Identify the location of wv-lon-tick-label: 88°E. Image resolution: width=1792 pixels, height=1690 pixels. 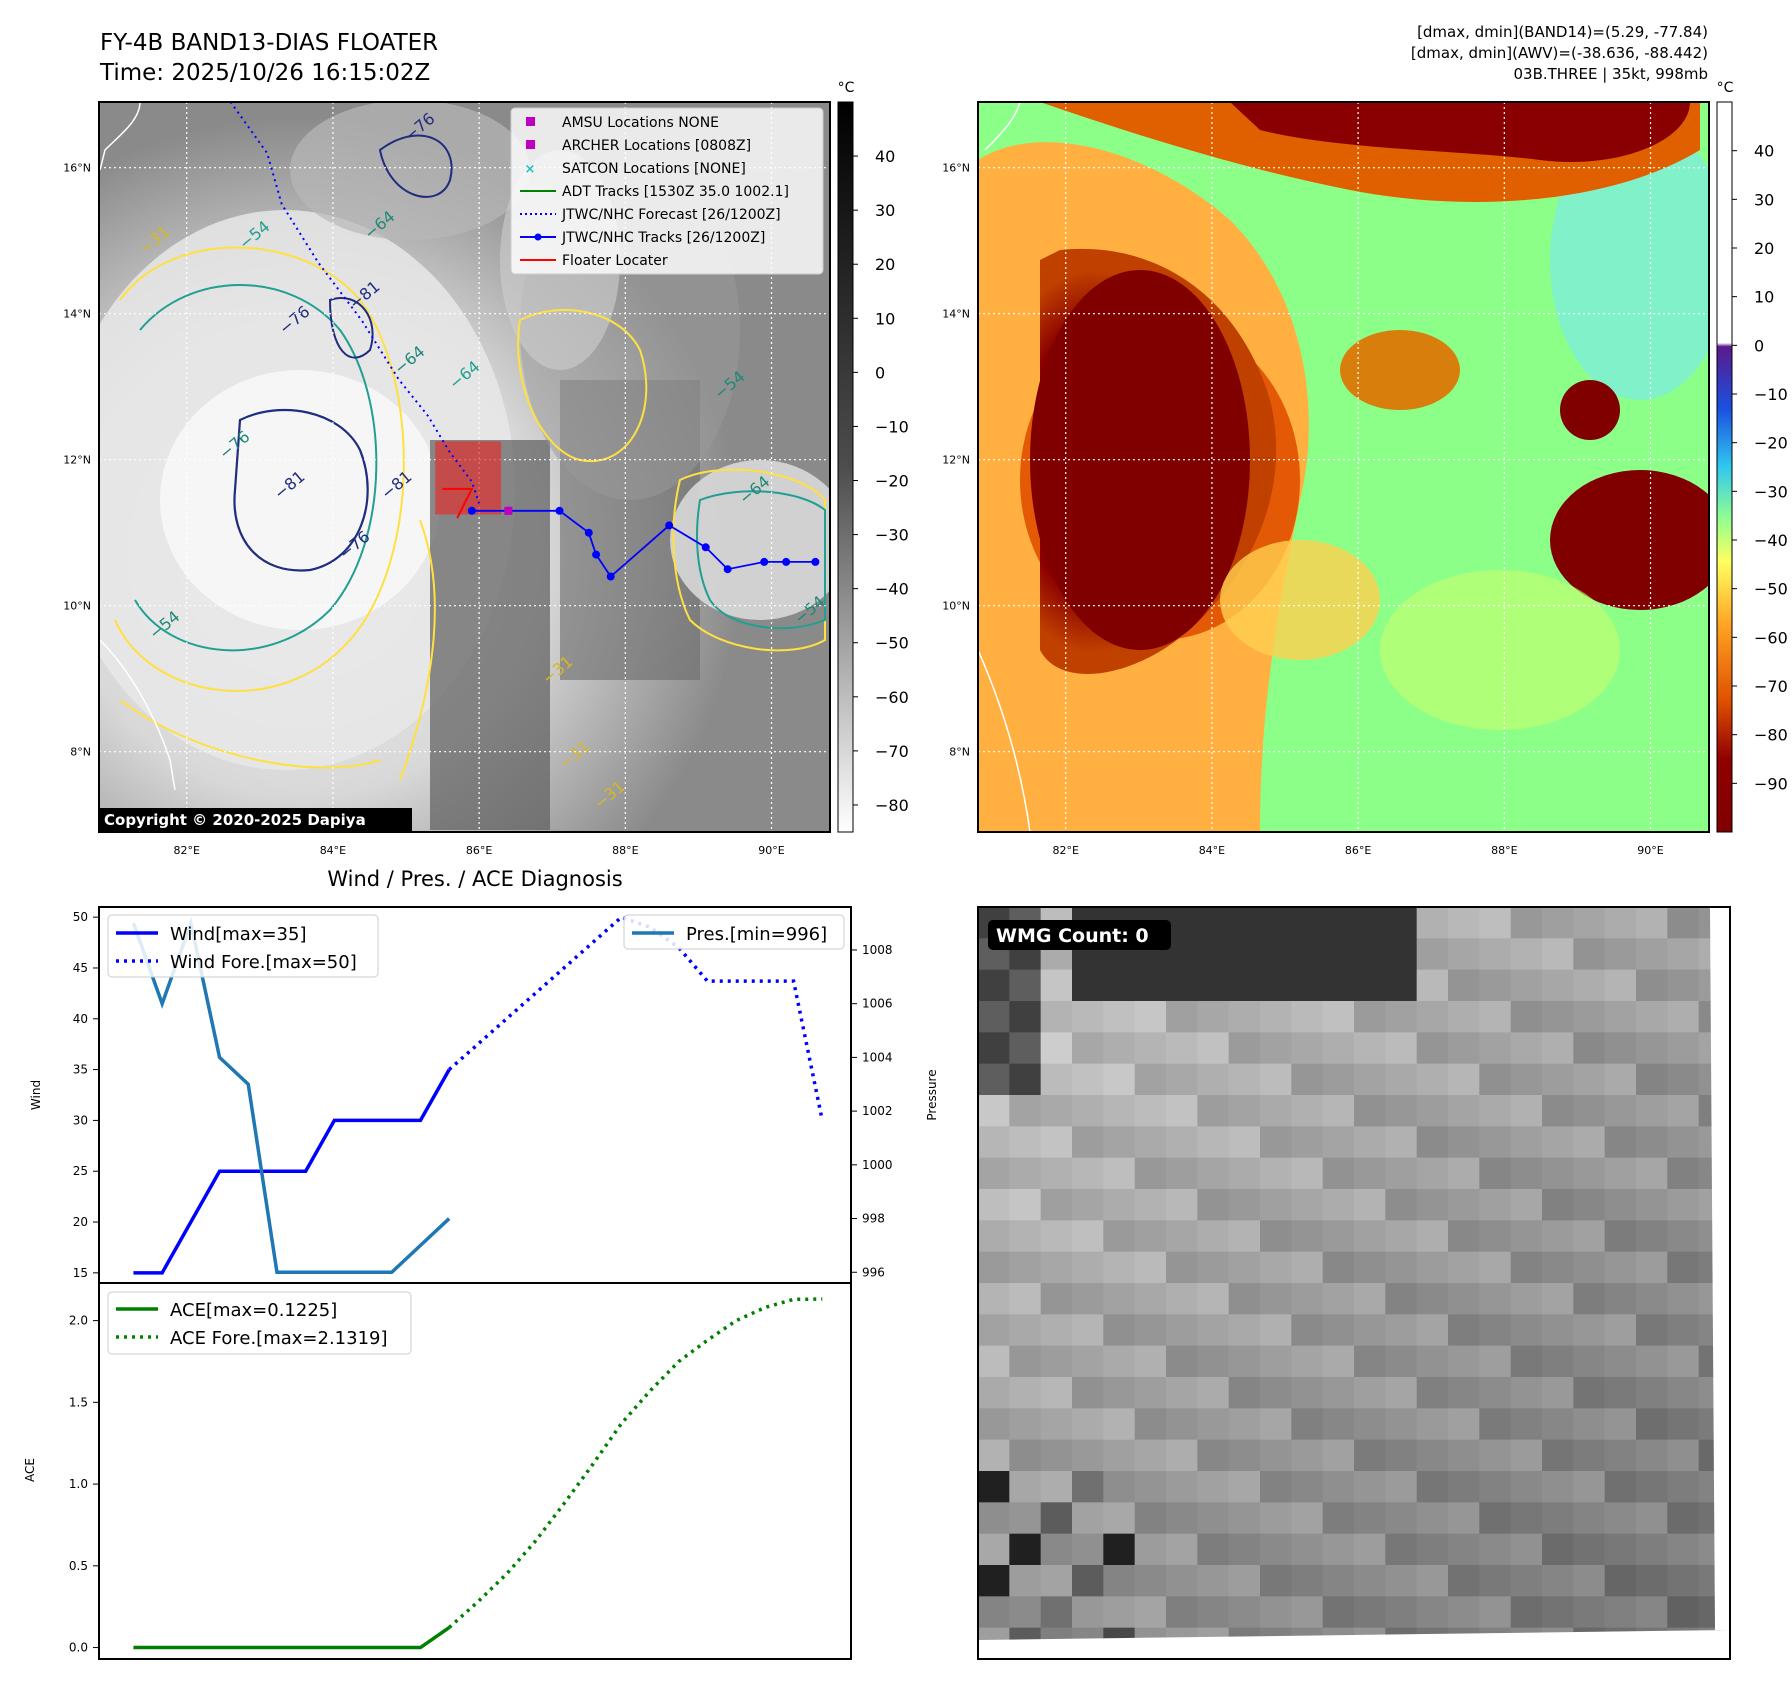
(1504, 850).